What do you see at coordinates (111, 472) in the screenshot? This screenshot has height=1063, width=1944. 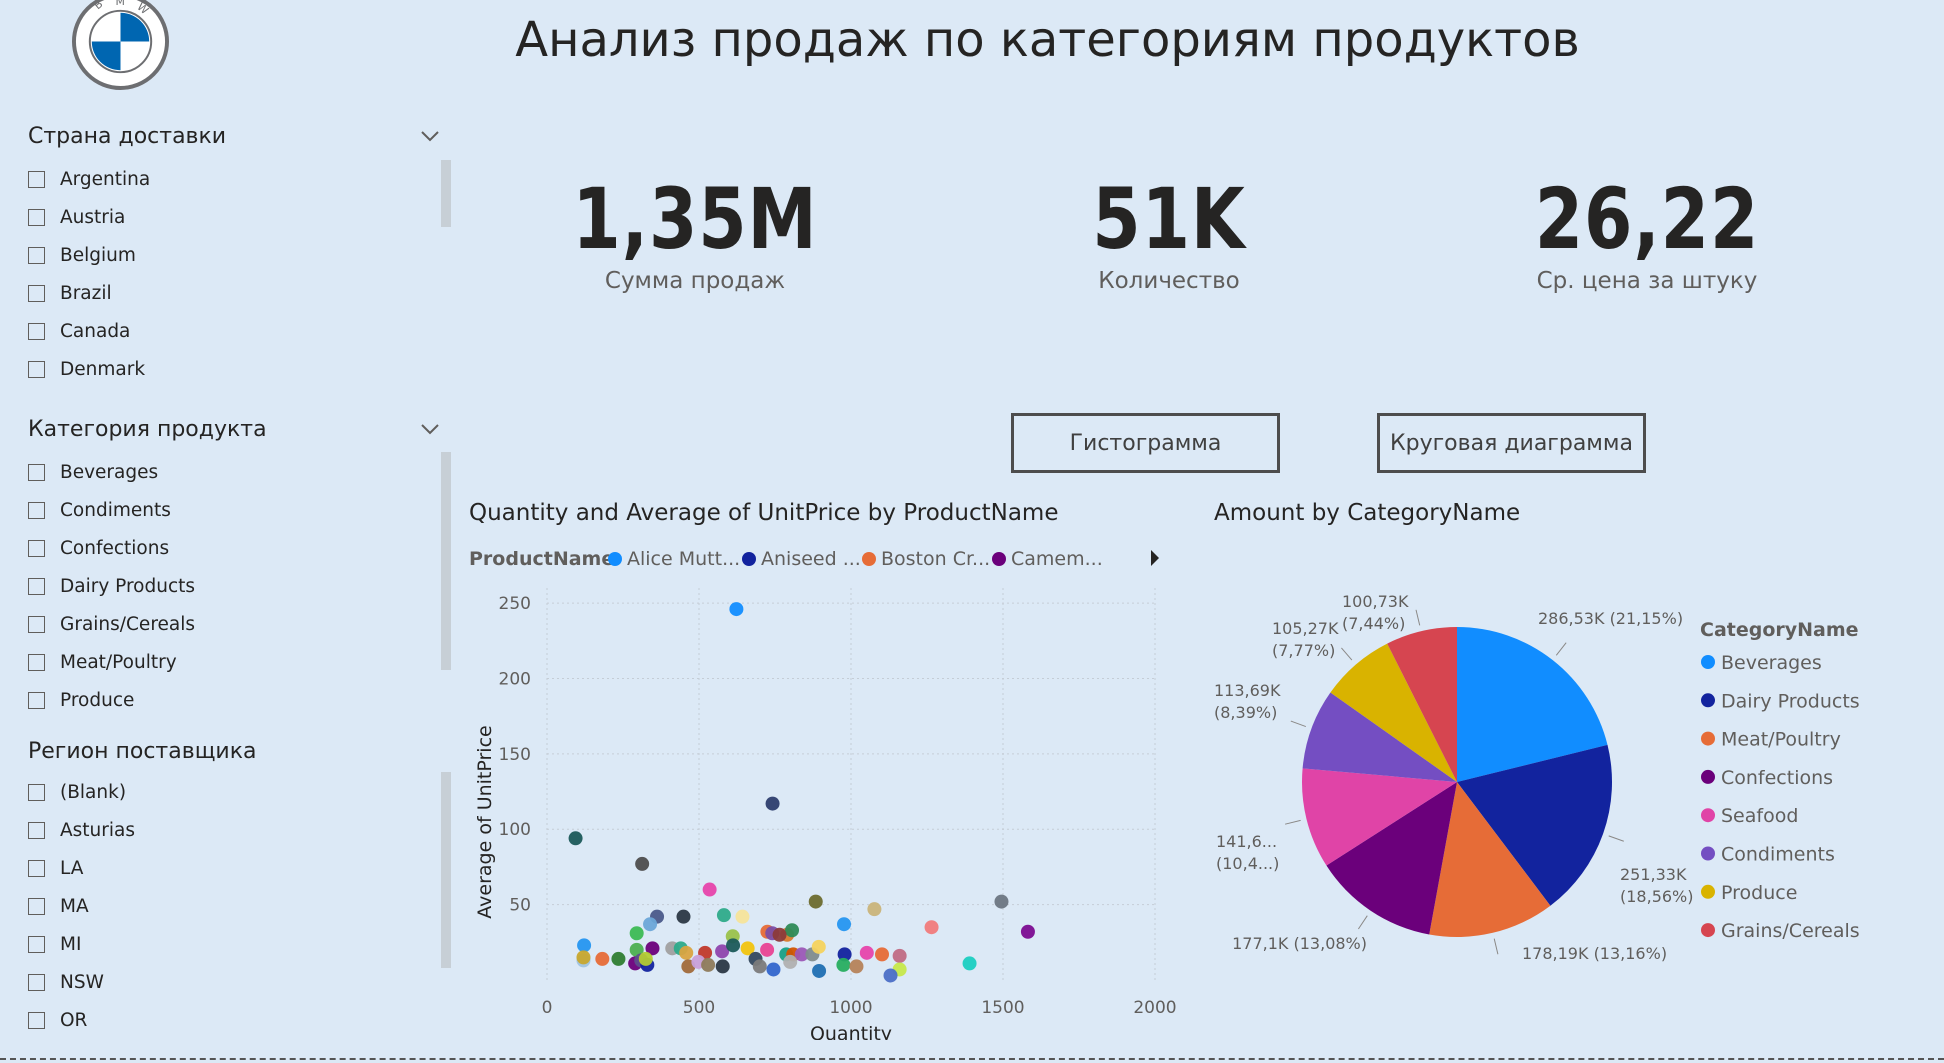 I see `slicer-item: Beverages` at bounding box center [111, 472].